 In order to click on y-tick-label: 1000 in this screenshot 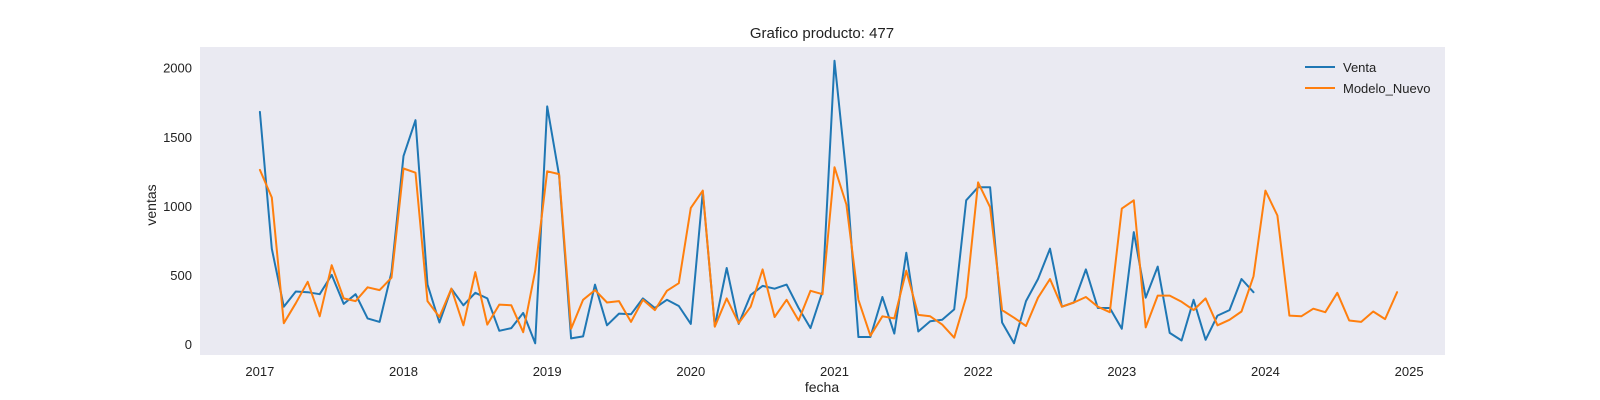, I will do `click(177, 206)`.